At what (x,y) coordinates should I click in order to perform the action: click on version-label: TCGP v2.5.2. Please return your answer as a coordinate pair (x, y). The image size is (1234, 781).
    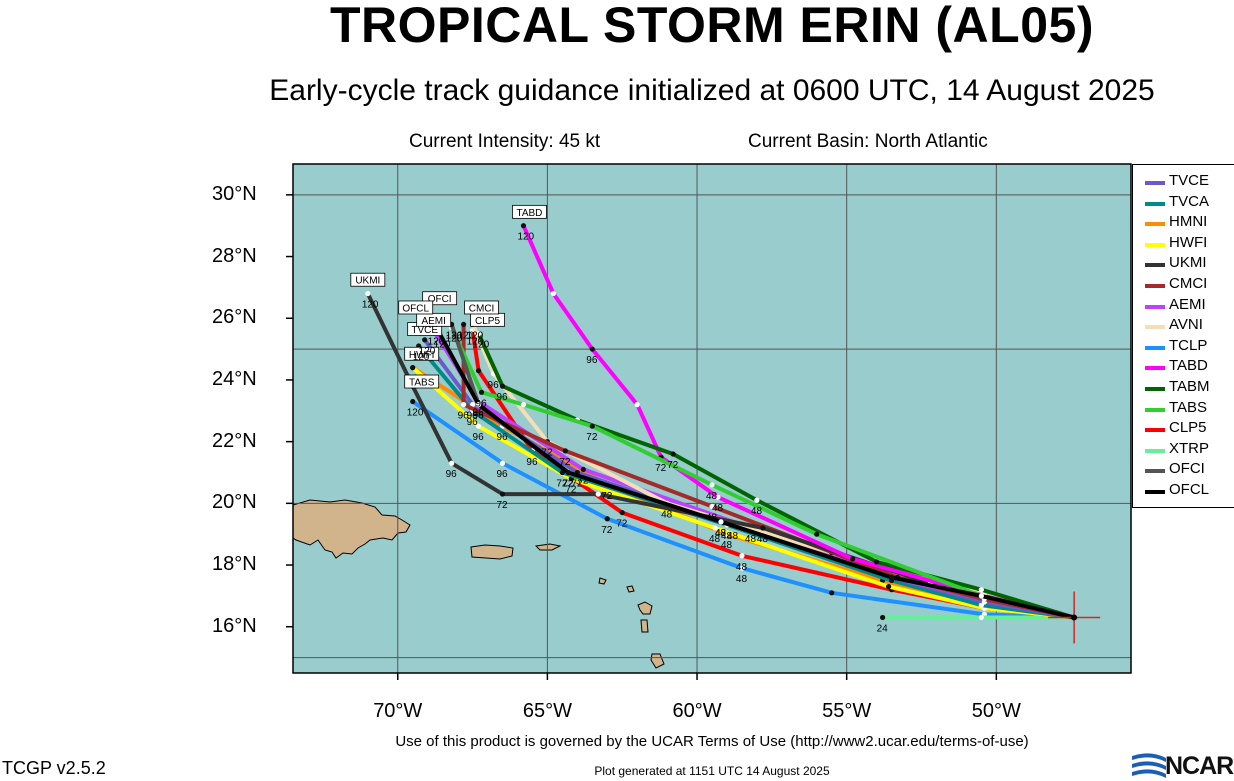
    Looking at the image, I should click on (54, 768).